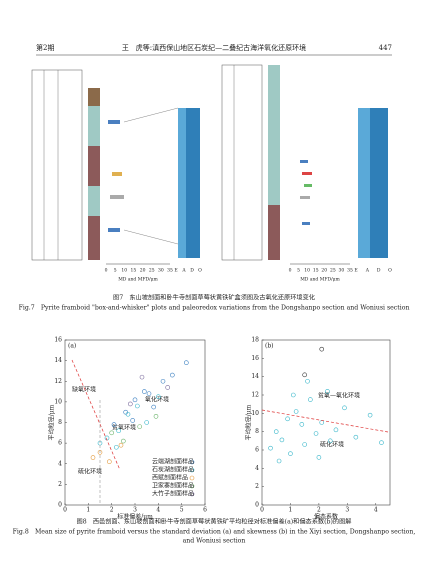 This screenshot has height=575, width=427. I want to click on fig7-right, so click(304, 162).